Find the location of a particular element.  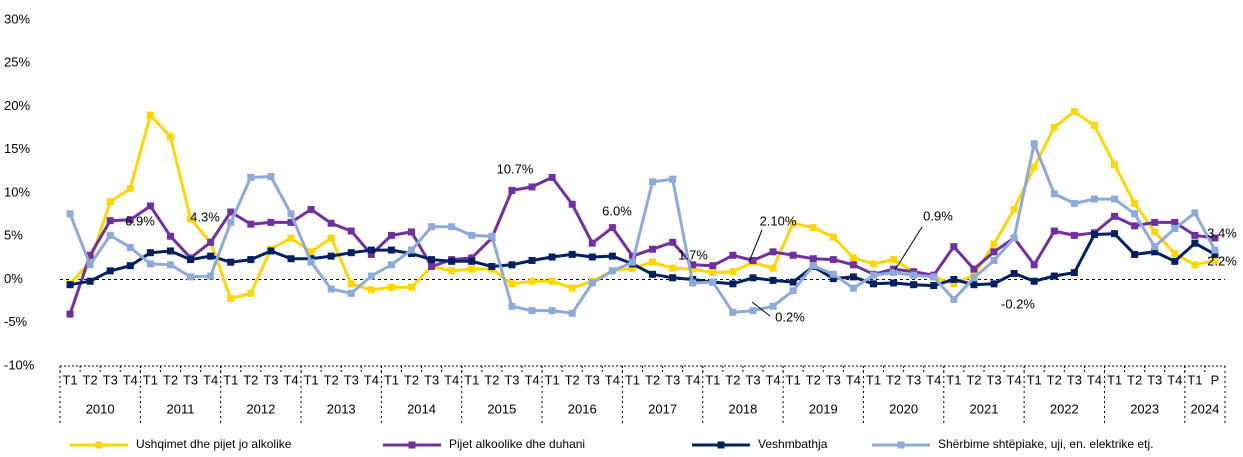

year-label: 2013 is located at coordinates (341, 408).